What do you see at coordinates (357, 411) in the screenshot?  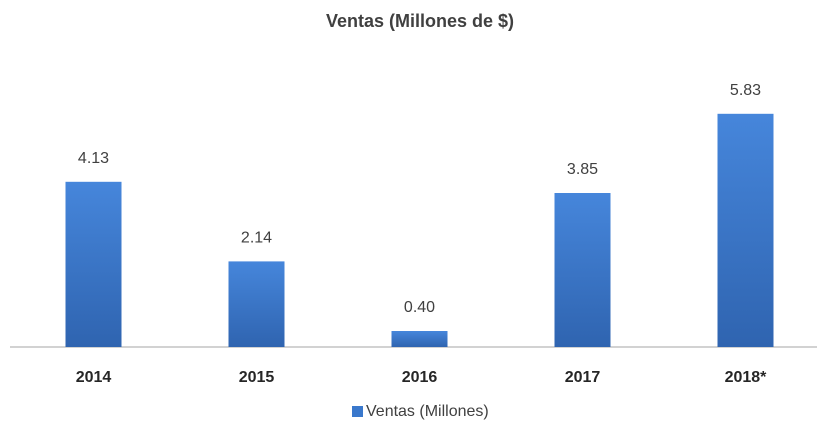 I see `legend-swatch` at bounding box center [357, 411].